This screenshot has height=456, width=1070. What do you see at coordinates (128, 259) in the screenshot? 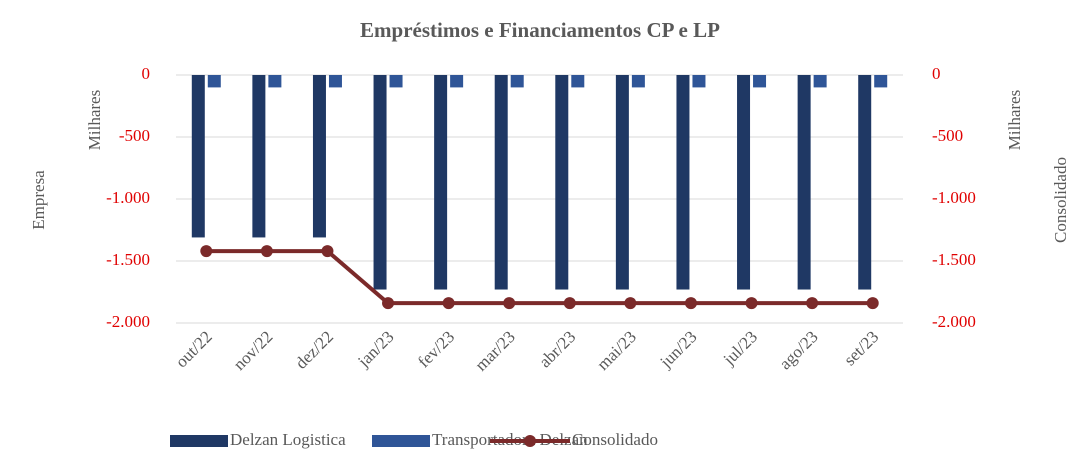
I see `y-tick-label: -1.500` at bounding box center [128, 259].